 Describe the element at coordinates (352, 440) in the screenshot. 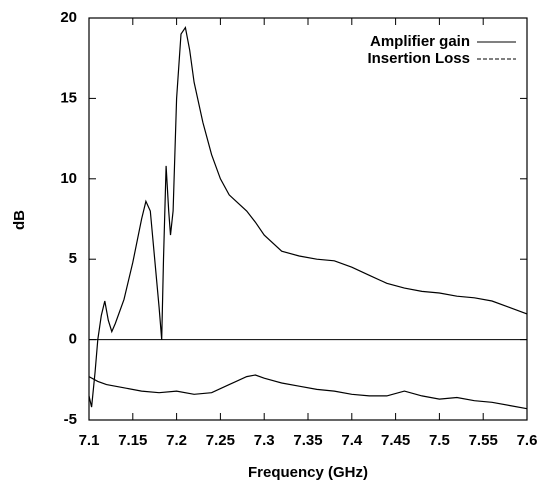

I see `x-tick-label: 7.4` at that location.